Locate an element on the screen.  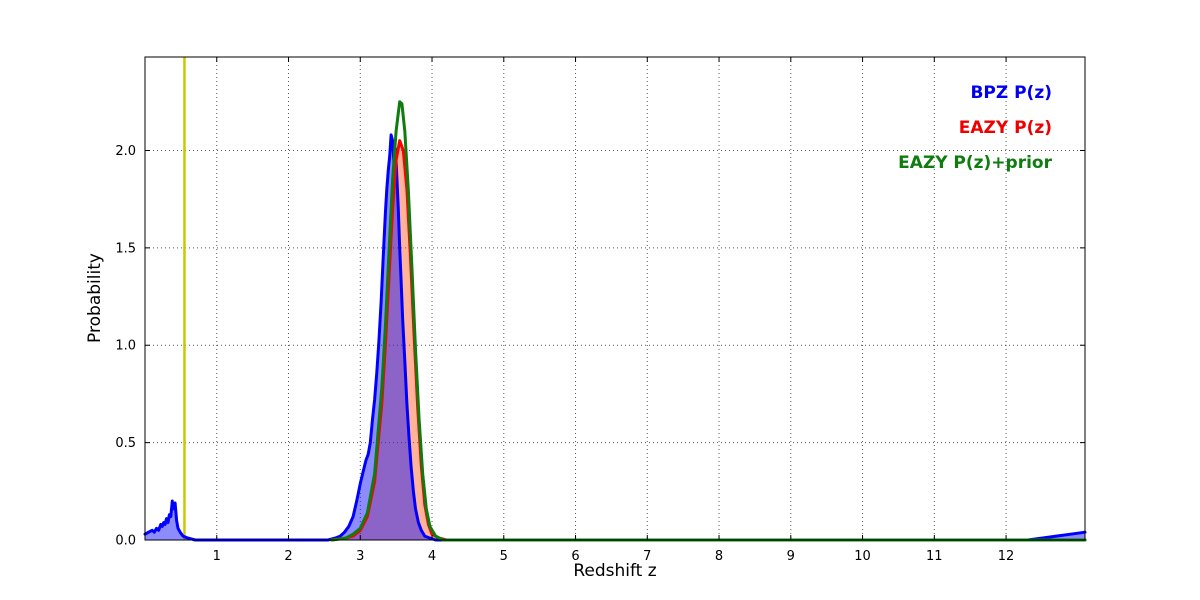
y-tick-label: 1.0 is located at coordinates (125, 346).